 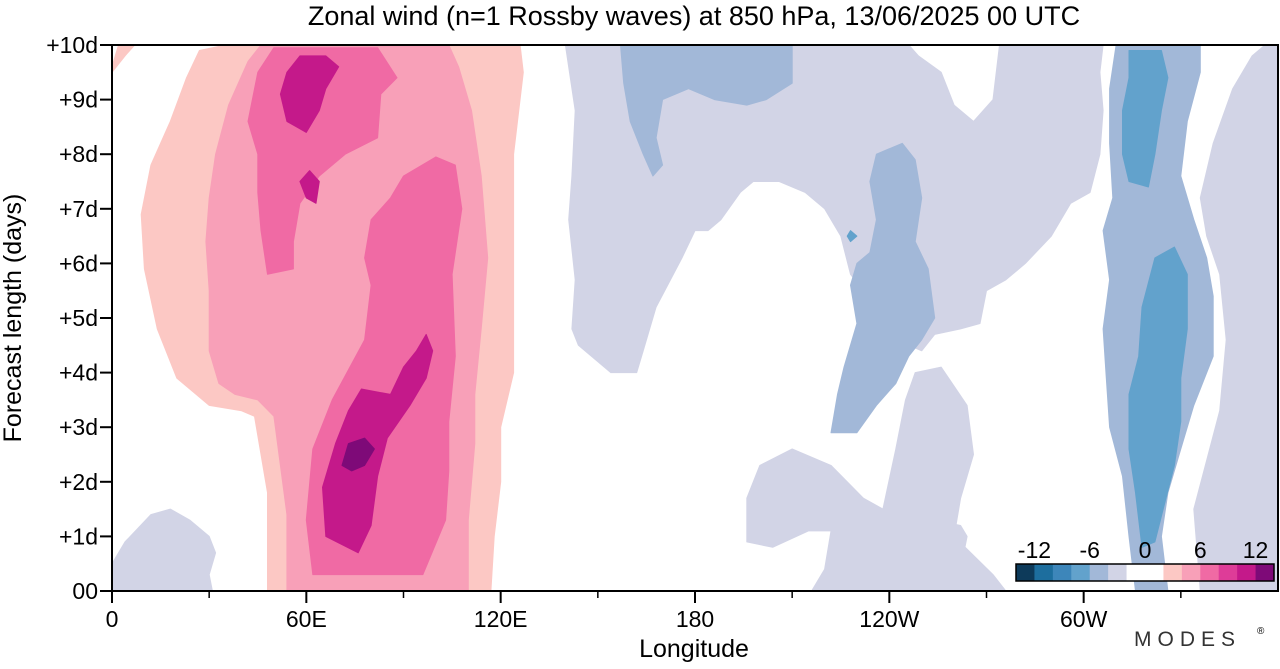 What do you see at coordinates (1158, 397) in the screenshot?
I see `contour-blue-east-core-lower` at bounding box center [1158, 397].